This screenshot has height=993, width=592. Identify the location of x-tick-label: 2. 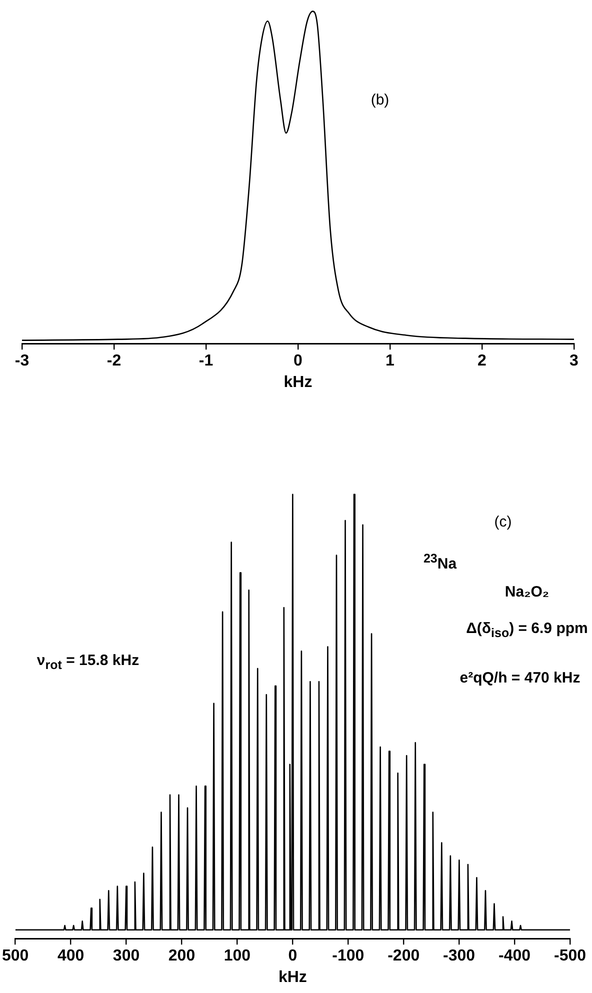
(482, 361).